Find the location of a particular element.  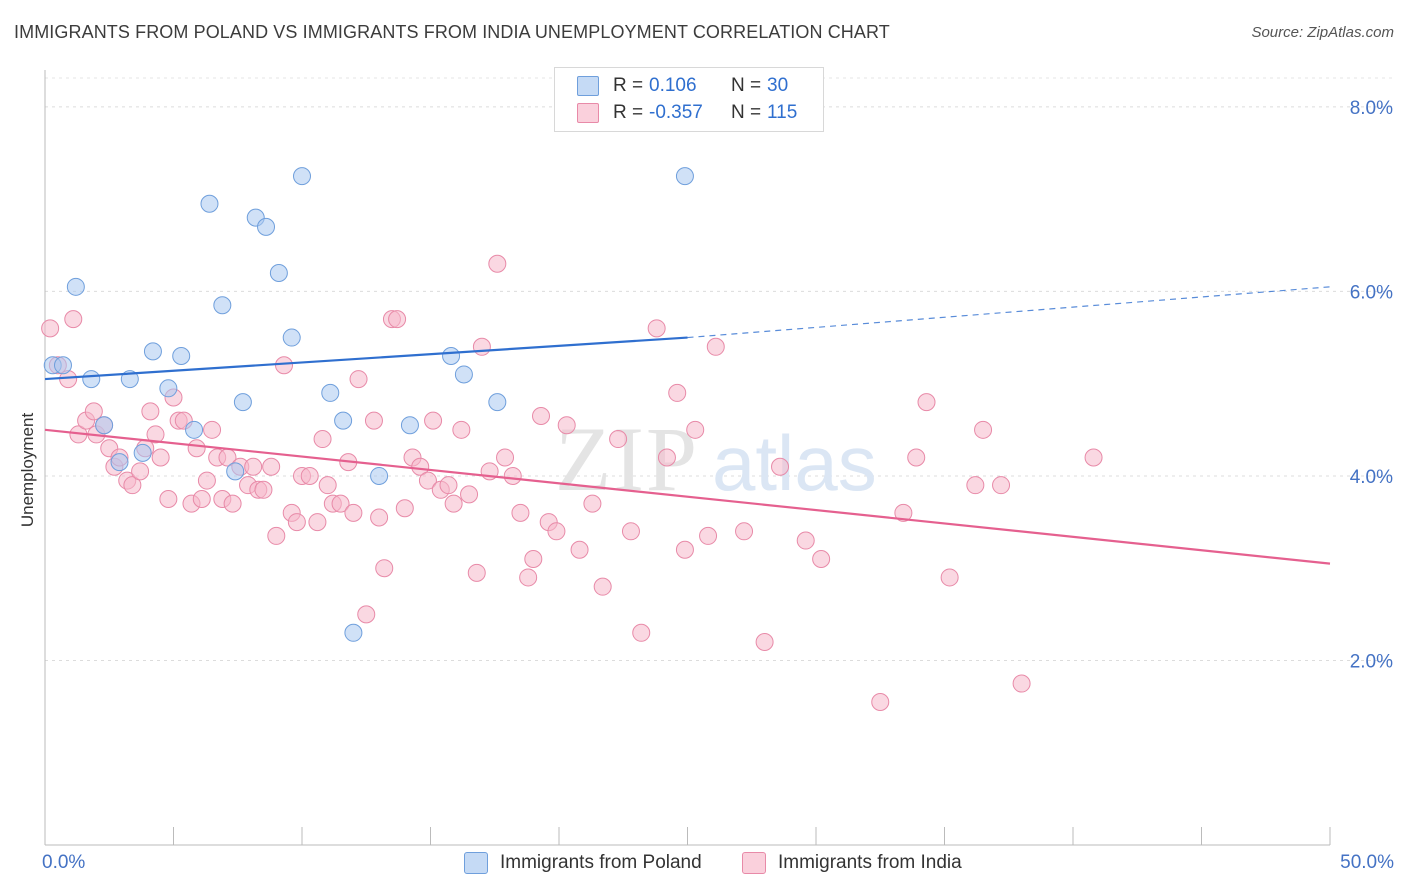

series-legend-india: Immigrants from India is located at coordinates (852, 863).